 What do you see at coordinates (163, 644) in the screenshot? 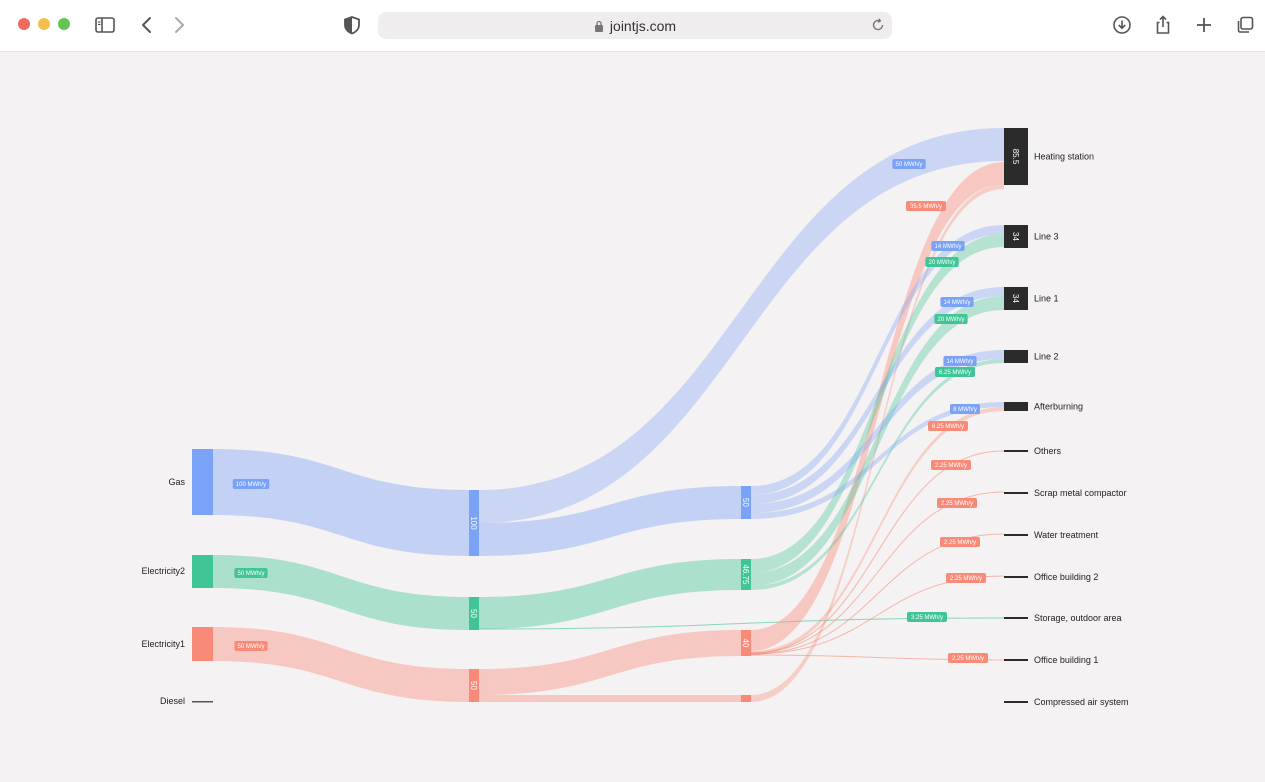
I see `source-label-2: Electricity1` at bounding box center [163, 644].